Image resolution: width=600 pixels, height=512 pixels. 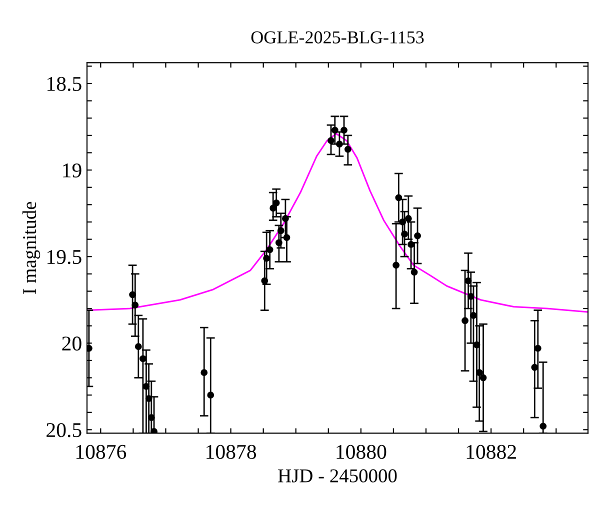 I want to click on x-tick-label: 10882, so click(x=491, y=451).